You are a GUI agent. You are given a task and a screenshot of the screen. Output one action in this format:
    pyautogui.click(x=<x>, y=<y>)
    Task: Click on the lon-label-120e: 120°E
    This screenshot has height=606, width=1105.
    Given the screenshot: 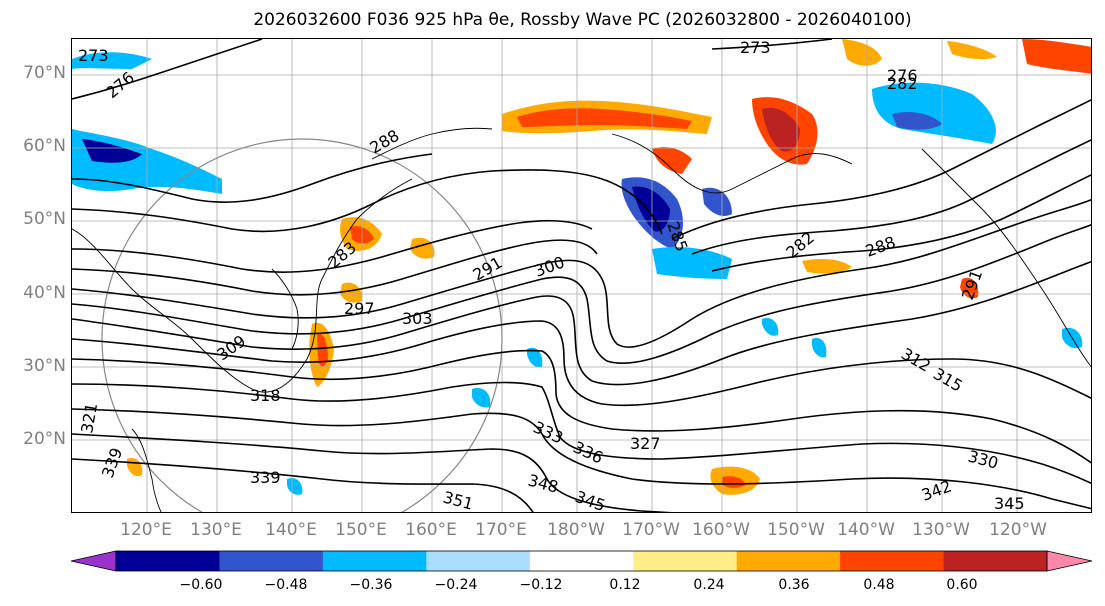 What is the action you would take?
    pyautogui.click(x=146, y=530)
    